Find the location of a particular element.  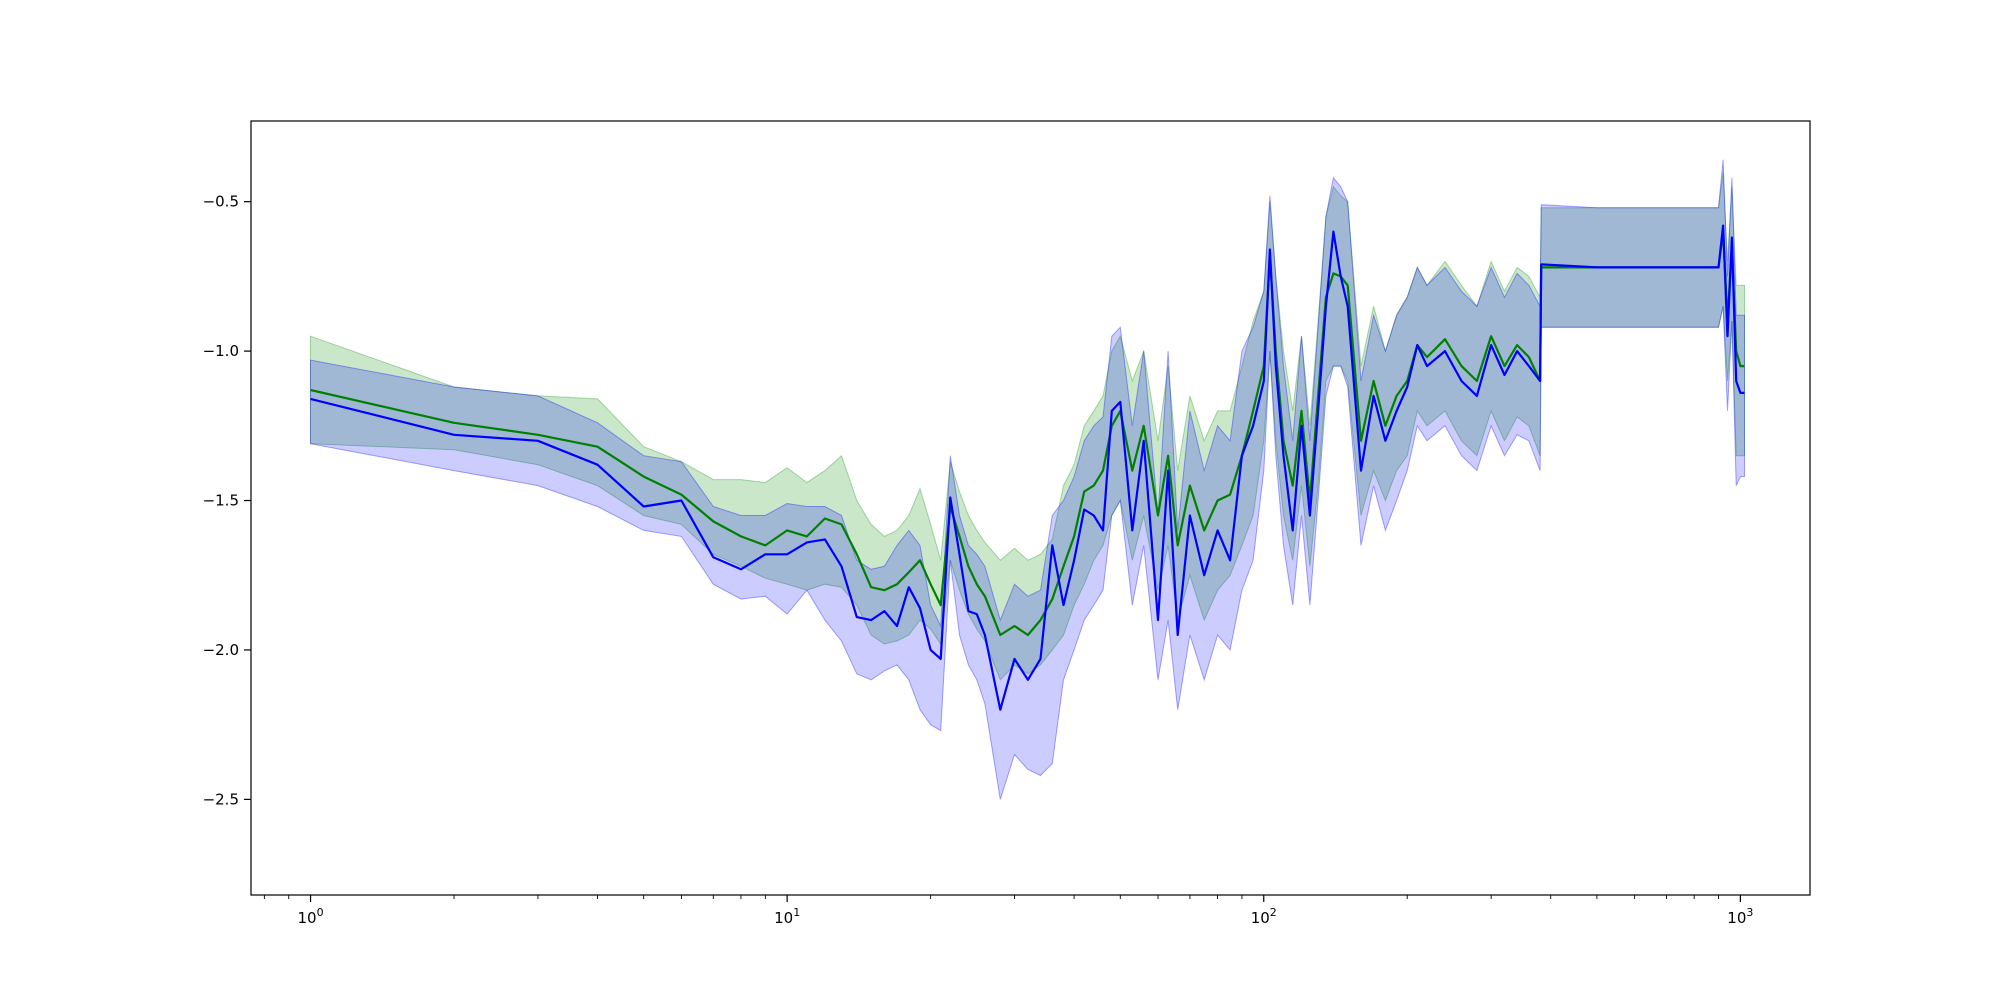

y-axis: −0.5 −1.0 −1.5 −2.0 −2.5 is located at coordinates (227, 500).